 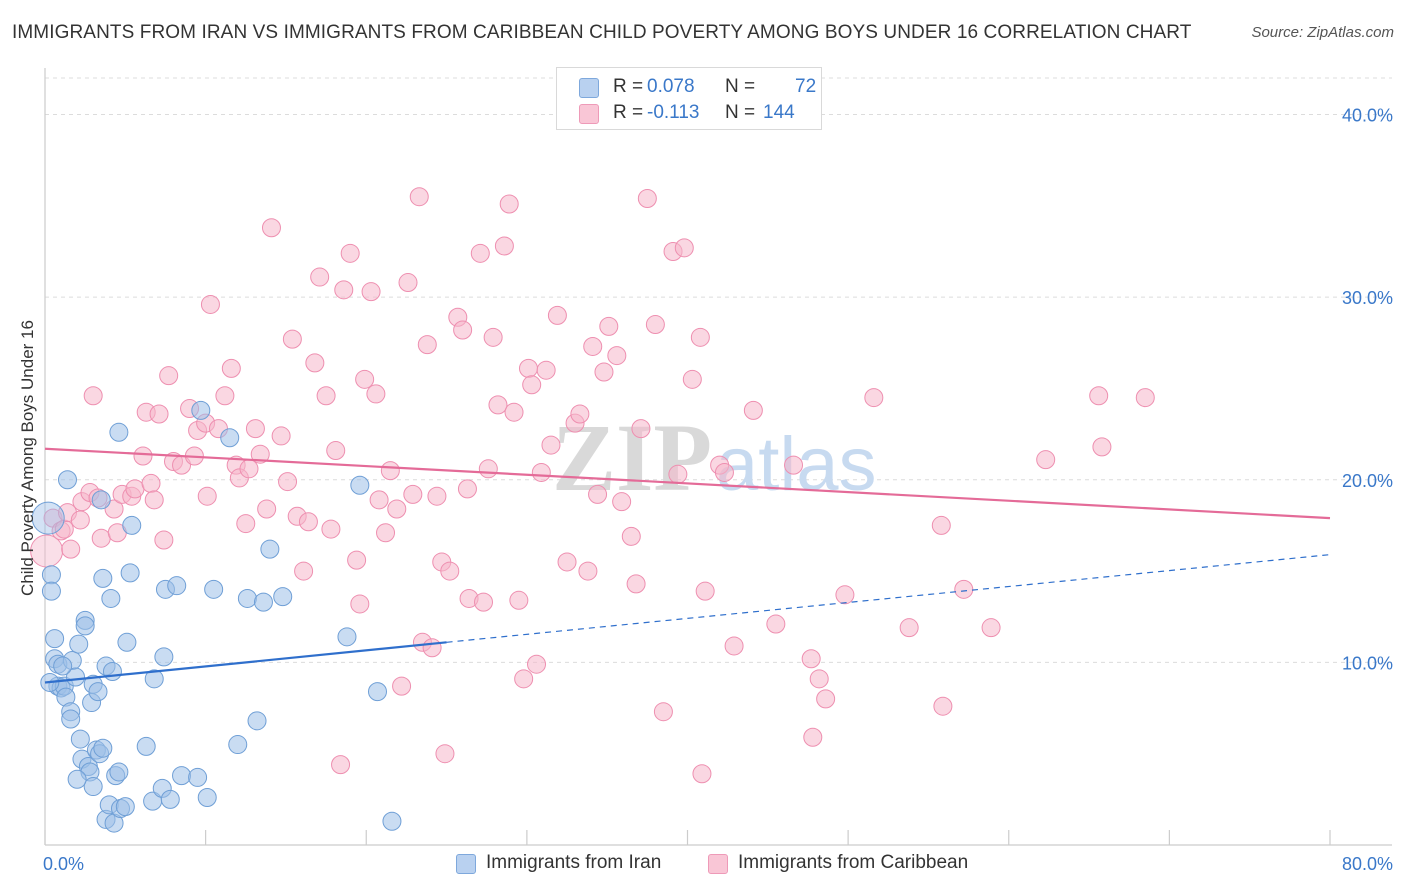 What do you see at coordinates (466, 864) in the screenshot?
I see `legend-swatch-iran` at bounding box center [466, 864].